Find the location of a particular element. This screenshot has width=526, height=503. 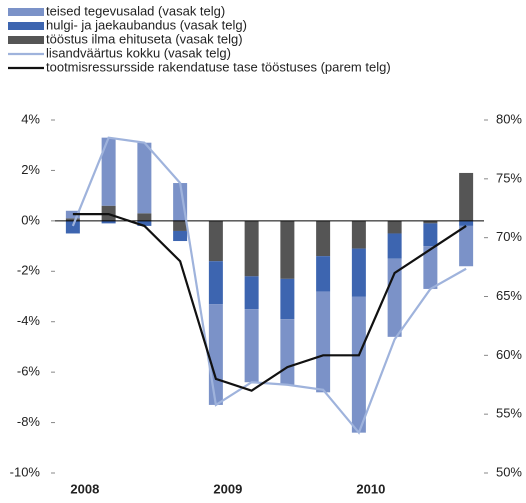

y-tick-label: -2% is located at coordinates (29, 270).